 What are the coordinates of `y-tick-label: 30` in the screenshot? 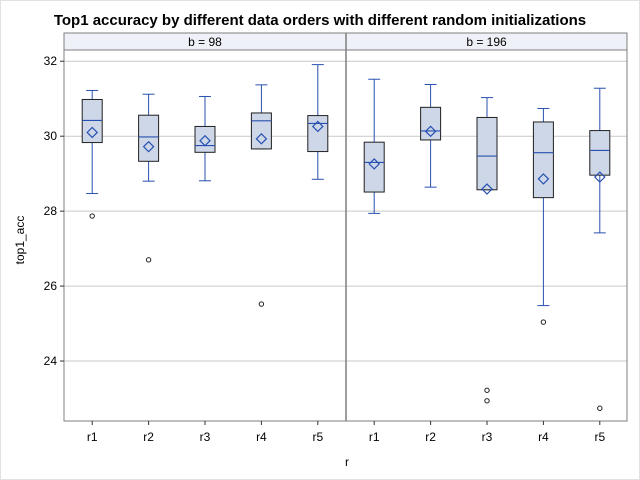 It's located at (51, 136).